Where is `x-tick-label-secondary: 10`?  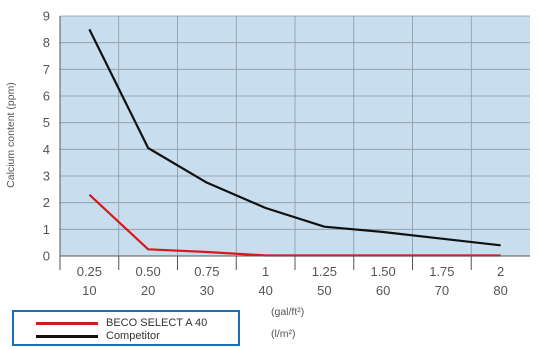 x-tick-label-secondary: 10 is located at coordinates (89, 290).